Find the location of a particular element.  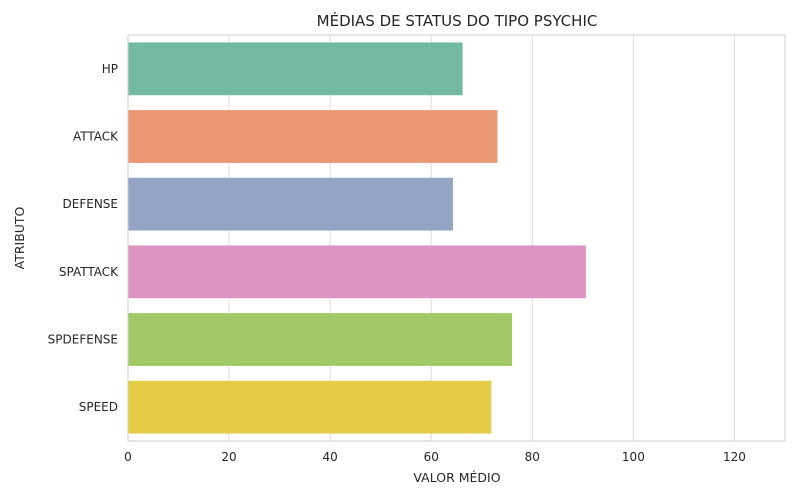

bar-attack is located at coordinates (313, 136).